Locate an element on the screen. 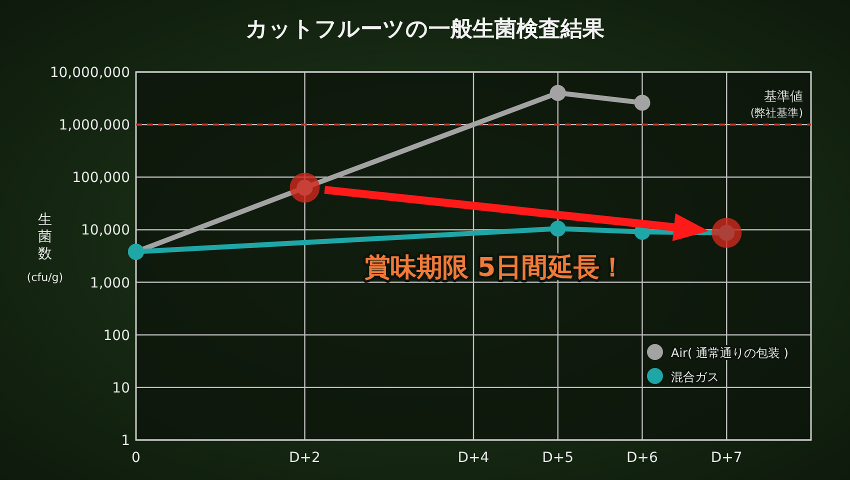 The width and height of the screenshot is (850, 480). x-tick-label: D+5 is located at coordinates (558, 458).